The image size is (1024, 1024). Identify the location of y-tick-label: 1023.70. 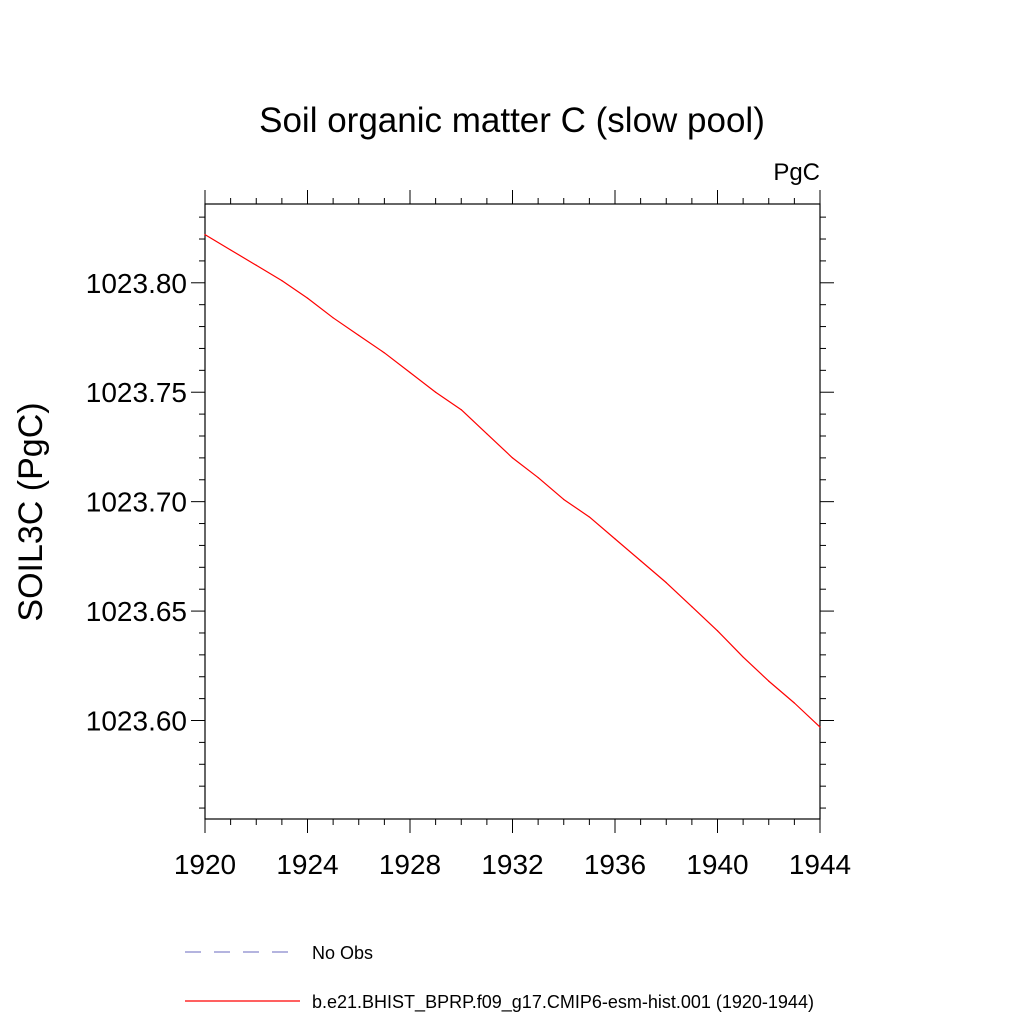
(136, 502).